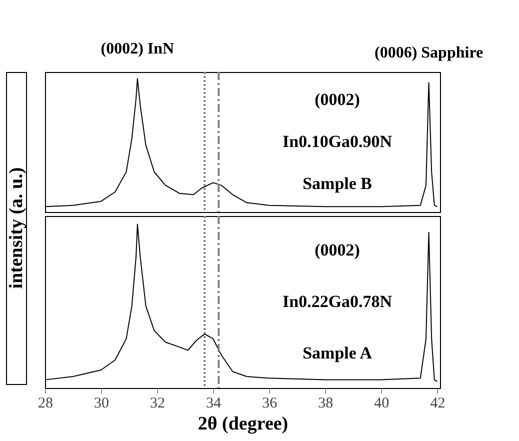  Describe the element at coordinates (102, 404) in the screenshot. I see `x-tick-label: 30` at that location.